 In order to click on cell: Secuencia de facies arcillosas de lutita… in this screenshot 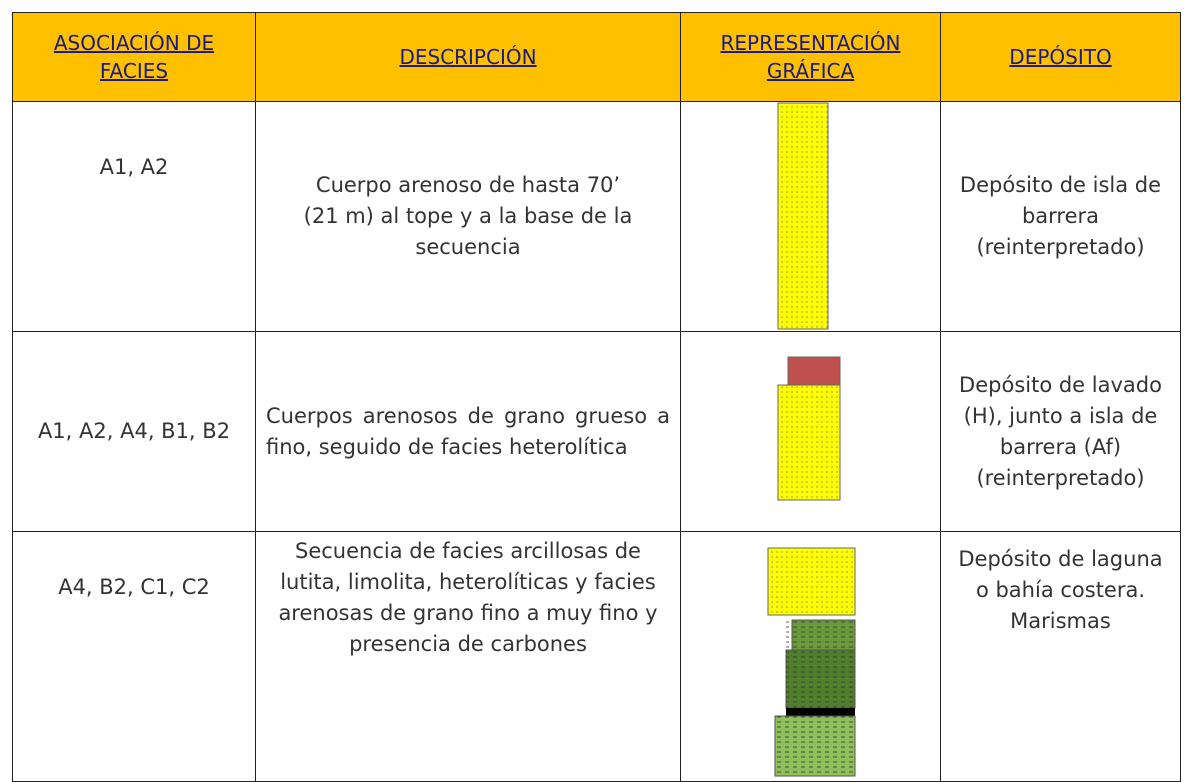, I will do `click(468, 656)`.